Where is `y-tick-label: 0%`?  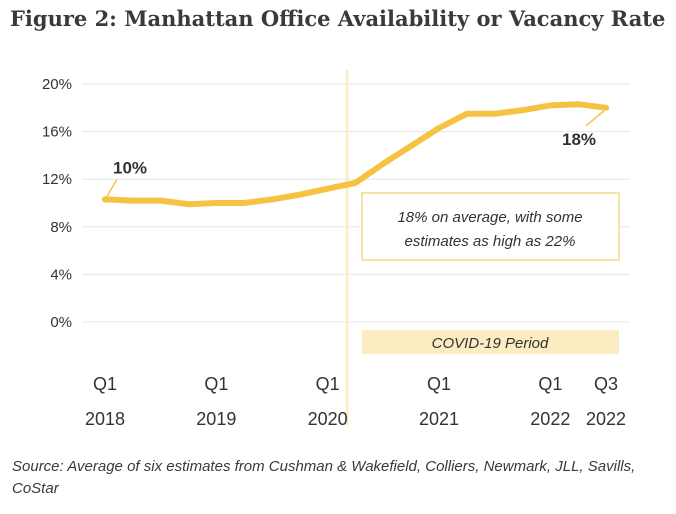 y-tick-label: 0% is located at coordinates (61, 322).